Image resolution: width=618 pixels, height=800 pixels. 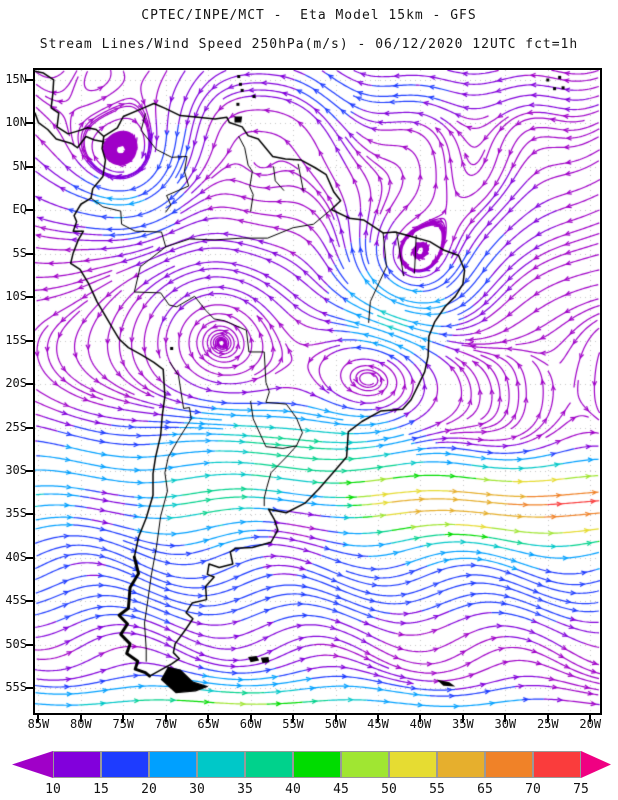 I want to click on lon-tick-label: 45W, so click(x=378, y=724).